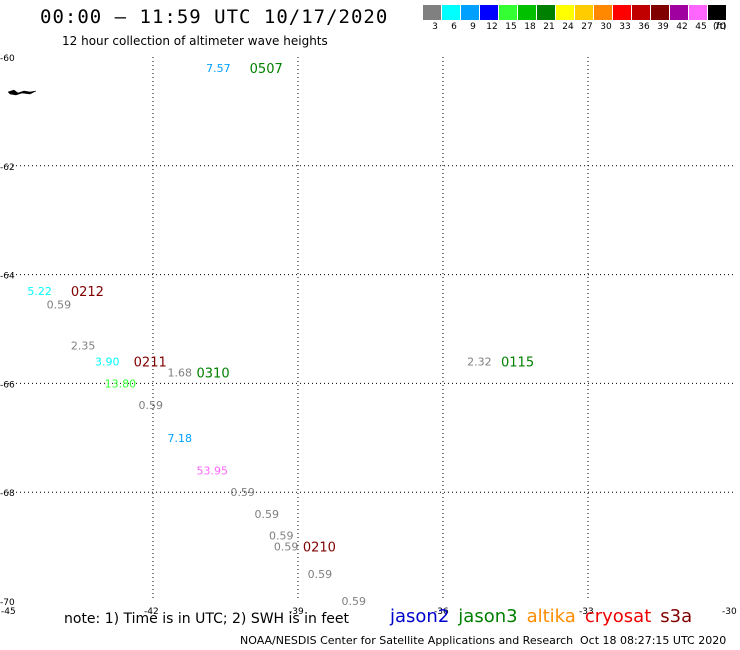 The image size is (740, 650). I want to click on wave-height-value: 7.57, so click(218, 68).